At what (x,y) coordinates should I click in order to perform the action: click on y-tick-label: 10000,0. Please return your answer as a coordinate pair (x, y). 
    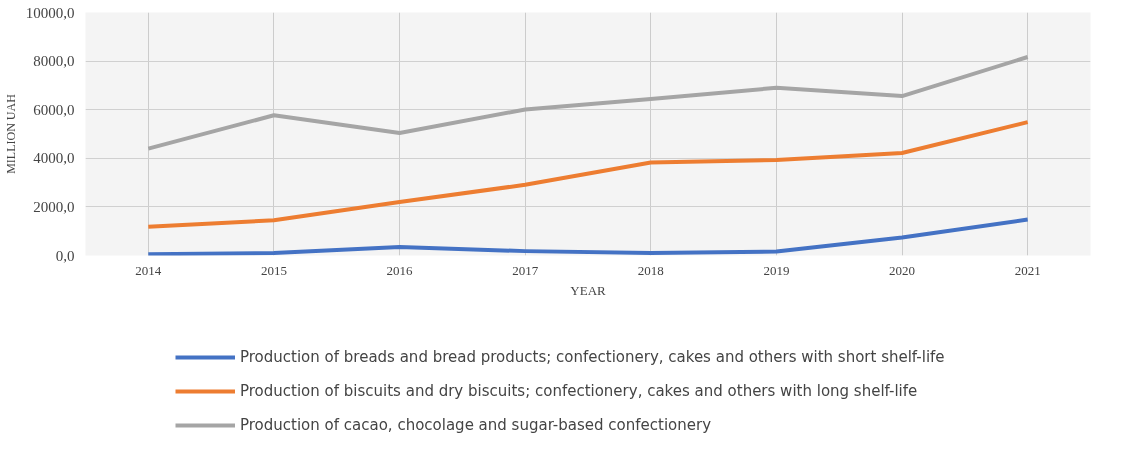
    Looking at the image, I should click on (50, 12).